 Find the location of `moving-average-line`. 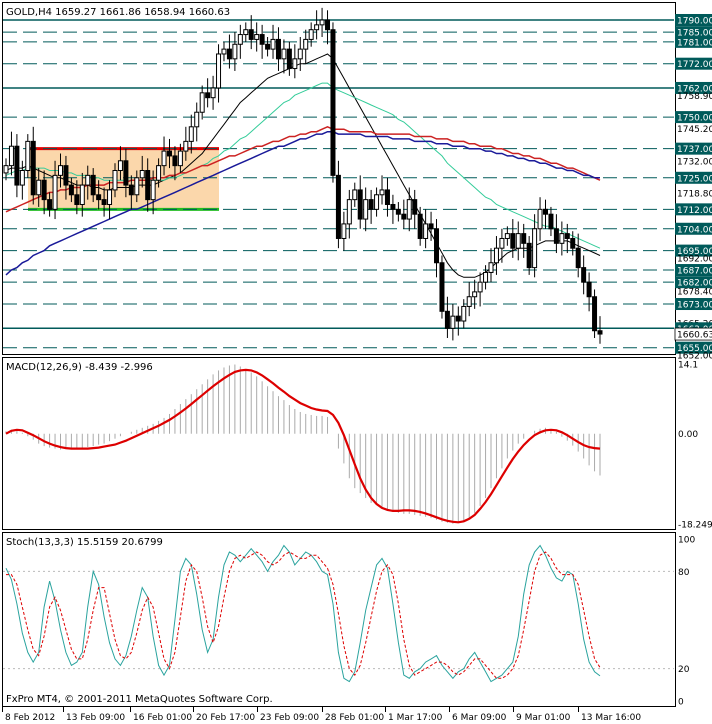

moving-average-line is located at coordinates (303, 169).